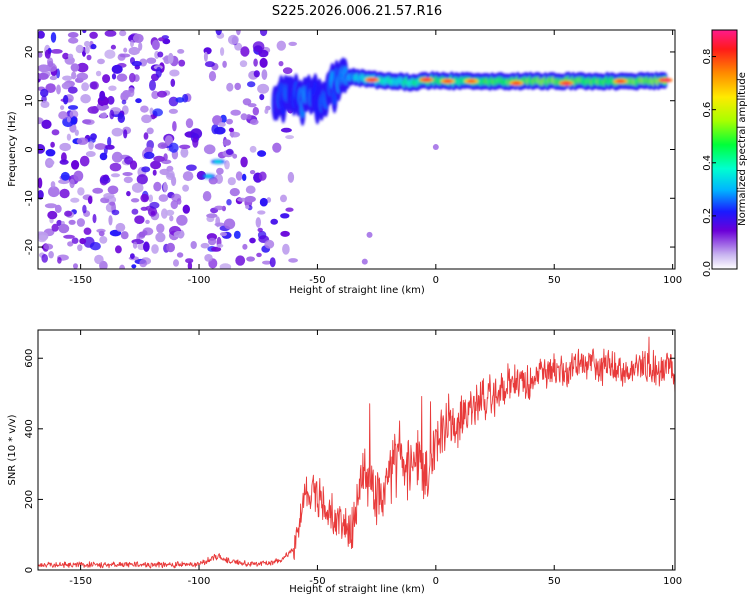 Image resolution: width=750 pixels, height=600 pixels. I want to click on colorbar-tick-label: 0.4, so click(707, 163).